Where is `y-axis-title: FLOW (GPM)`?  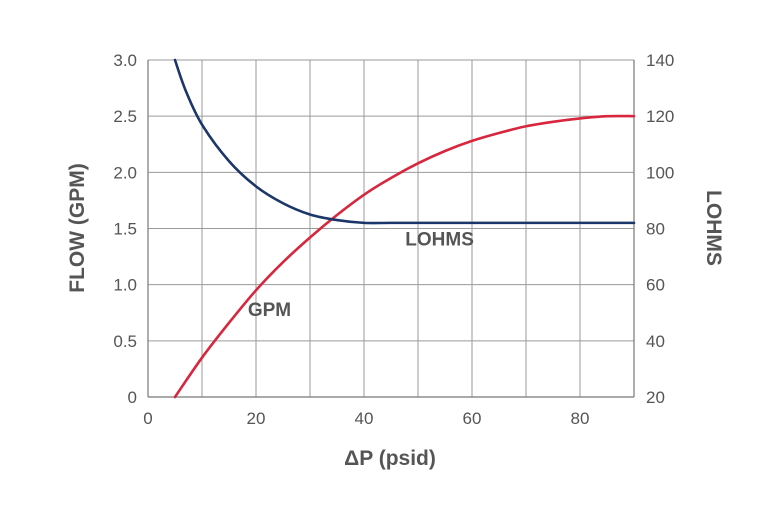 y-axis-title: FLOW (GPM) is located at coordinates (77, 227).